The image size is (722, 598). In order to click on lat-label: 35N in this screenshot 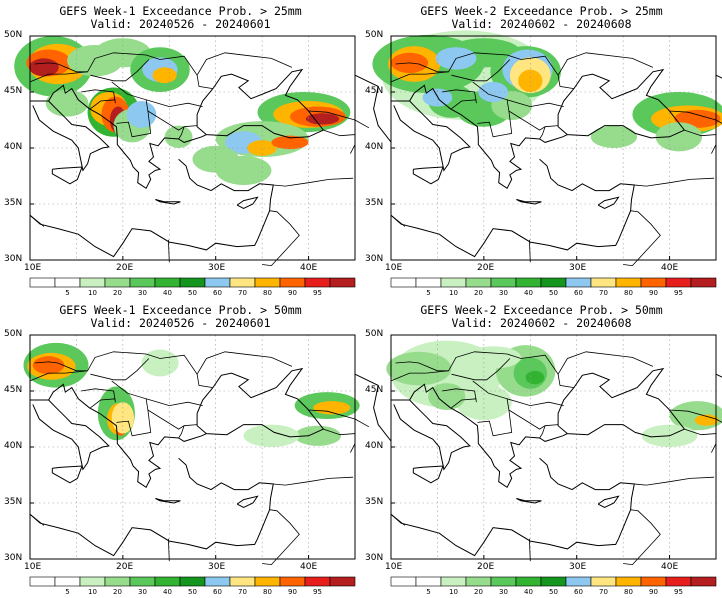, I will do `click(13, 203)`.